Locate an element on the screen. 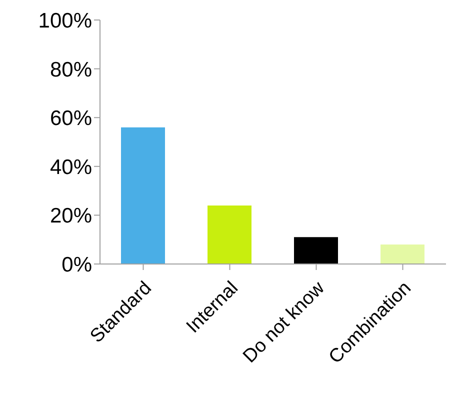  y-tick-label: 40% is located at coordinates (71, 167).